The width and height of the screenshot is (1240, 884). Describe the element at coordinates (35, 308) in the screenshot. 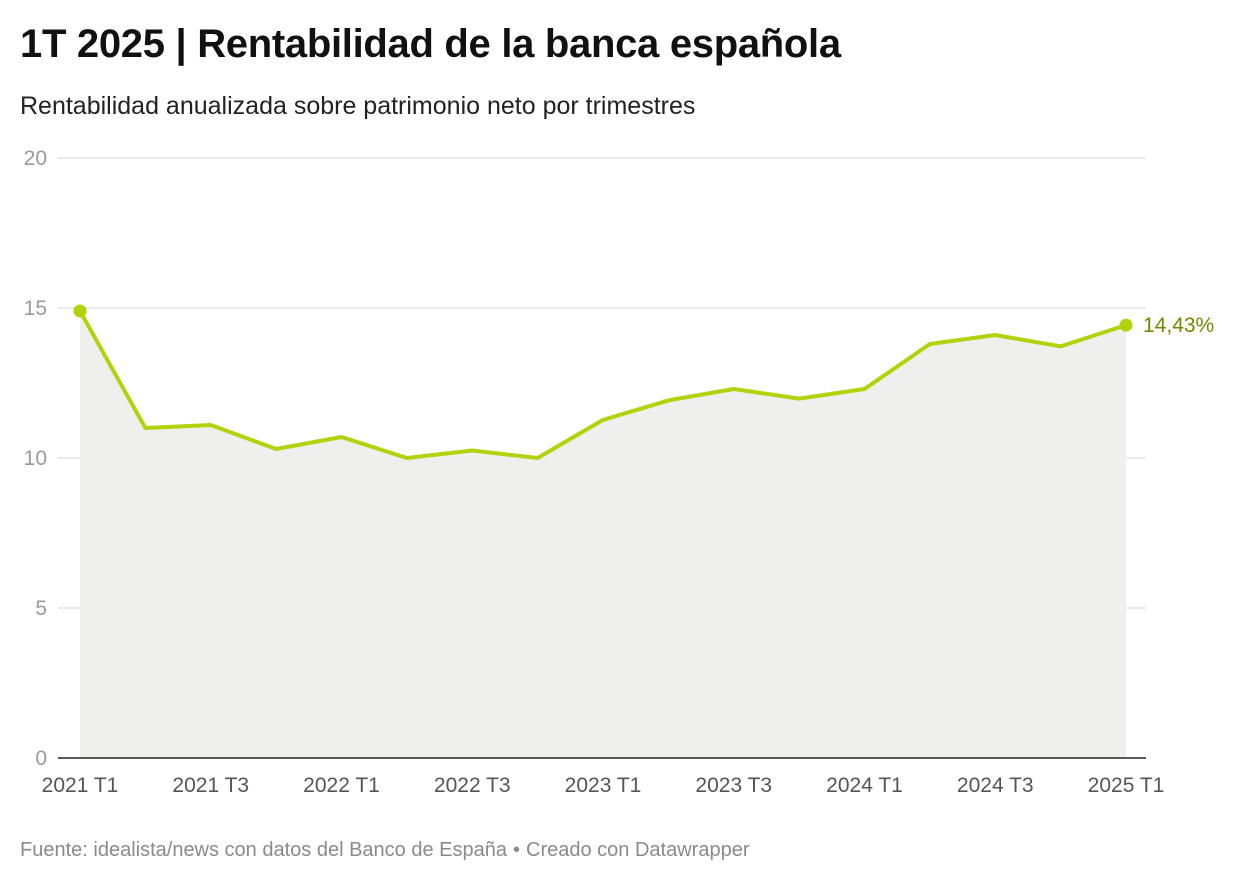

I see `y-tick-label: 15` at that location.